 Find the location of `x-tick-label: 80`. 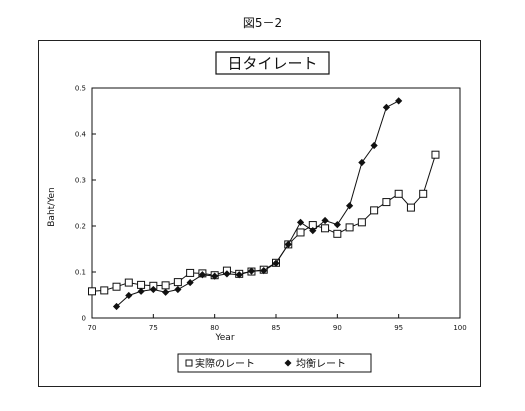

x-tick-label: 80 is located at coordinates (214, 328).